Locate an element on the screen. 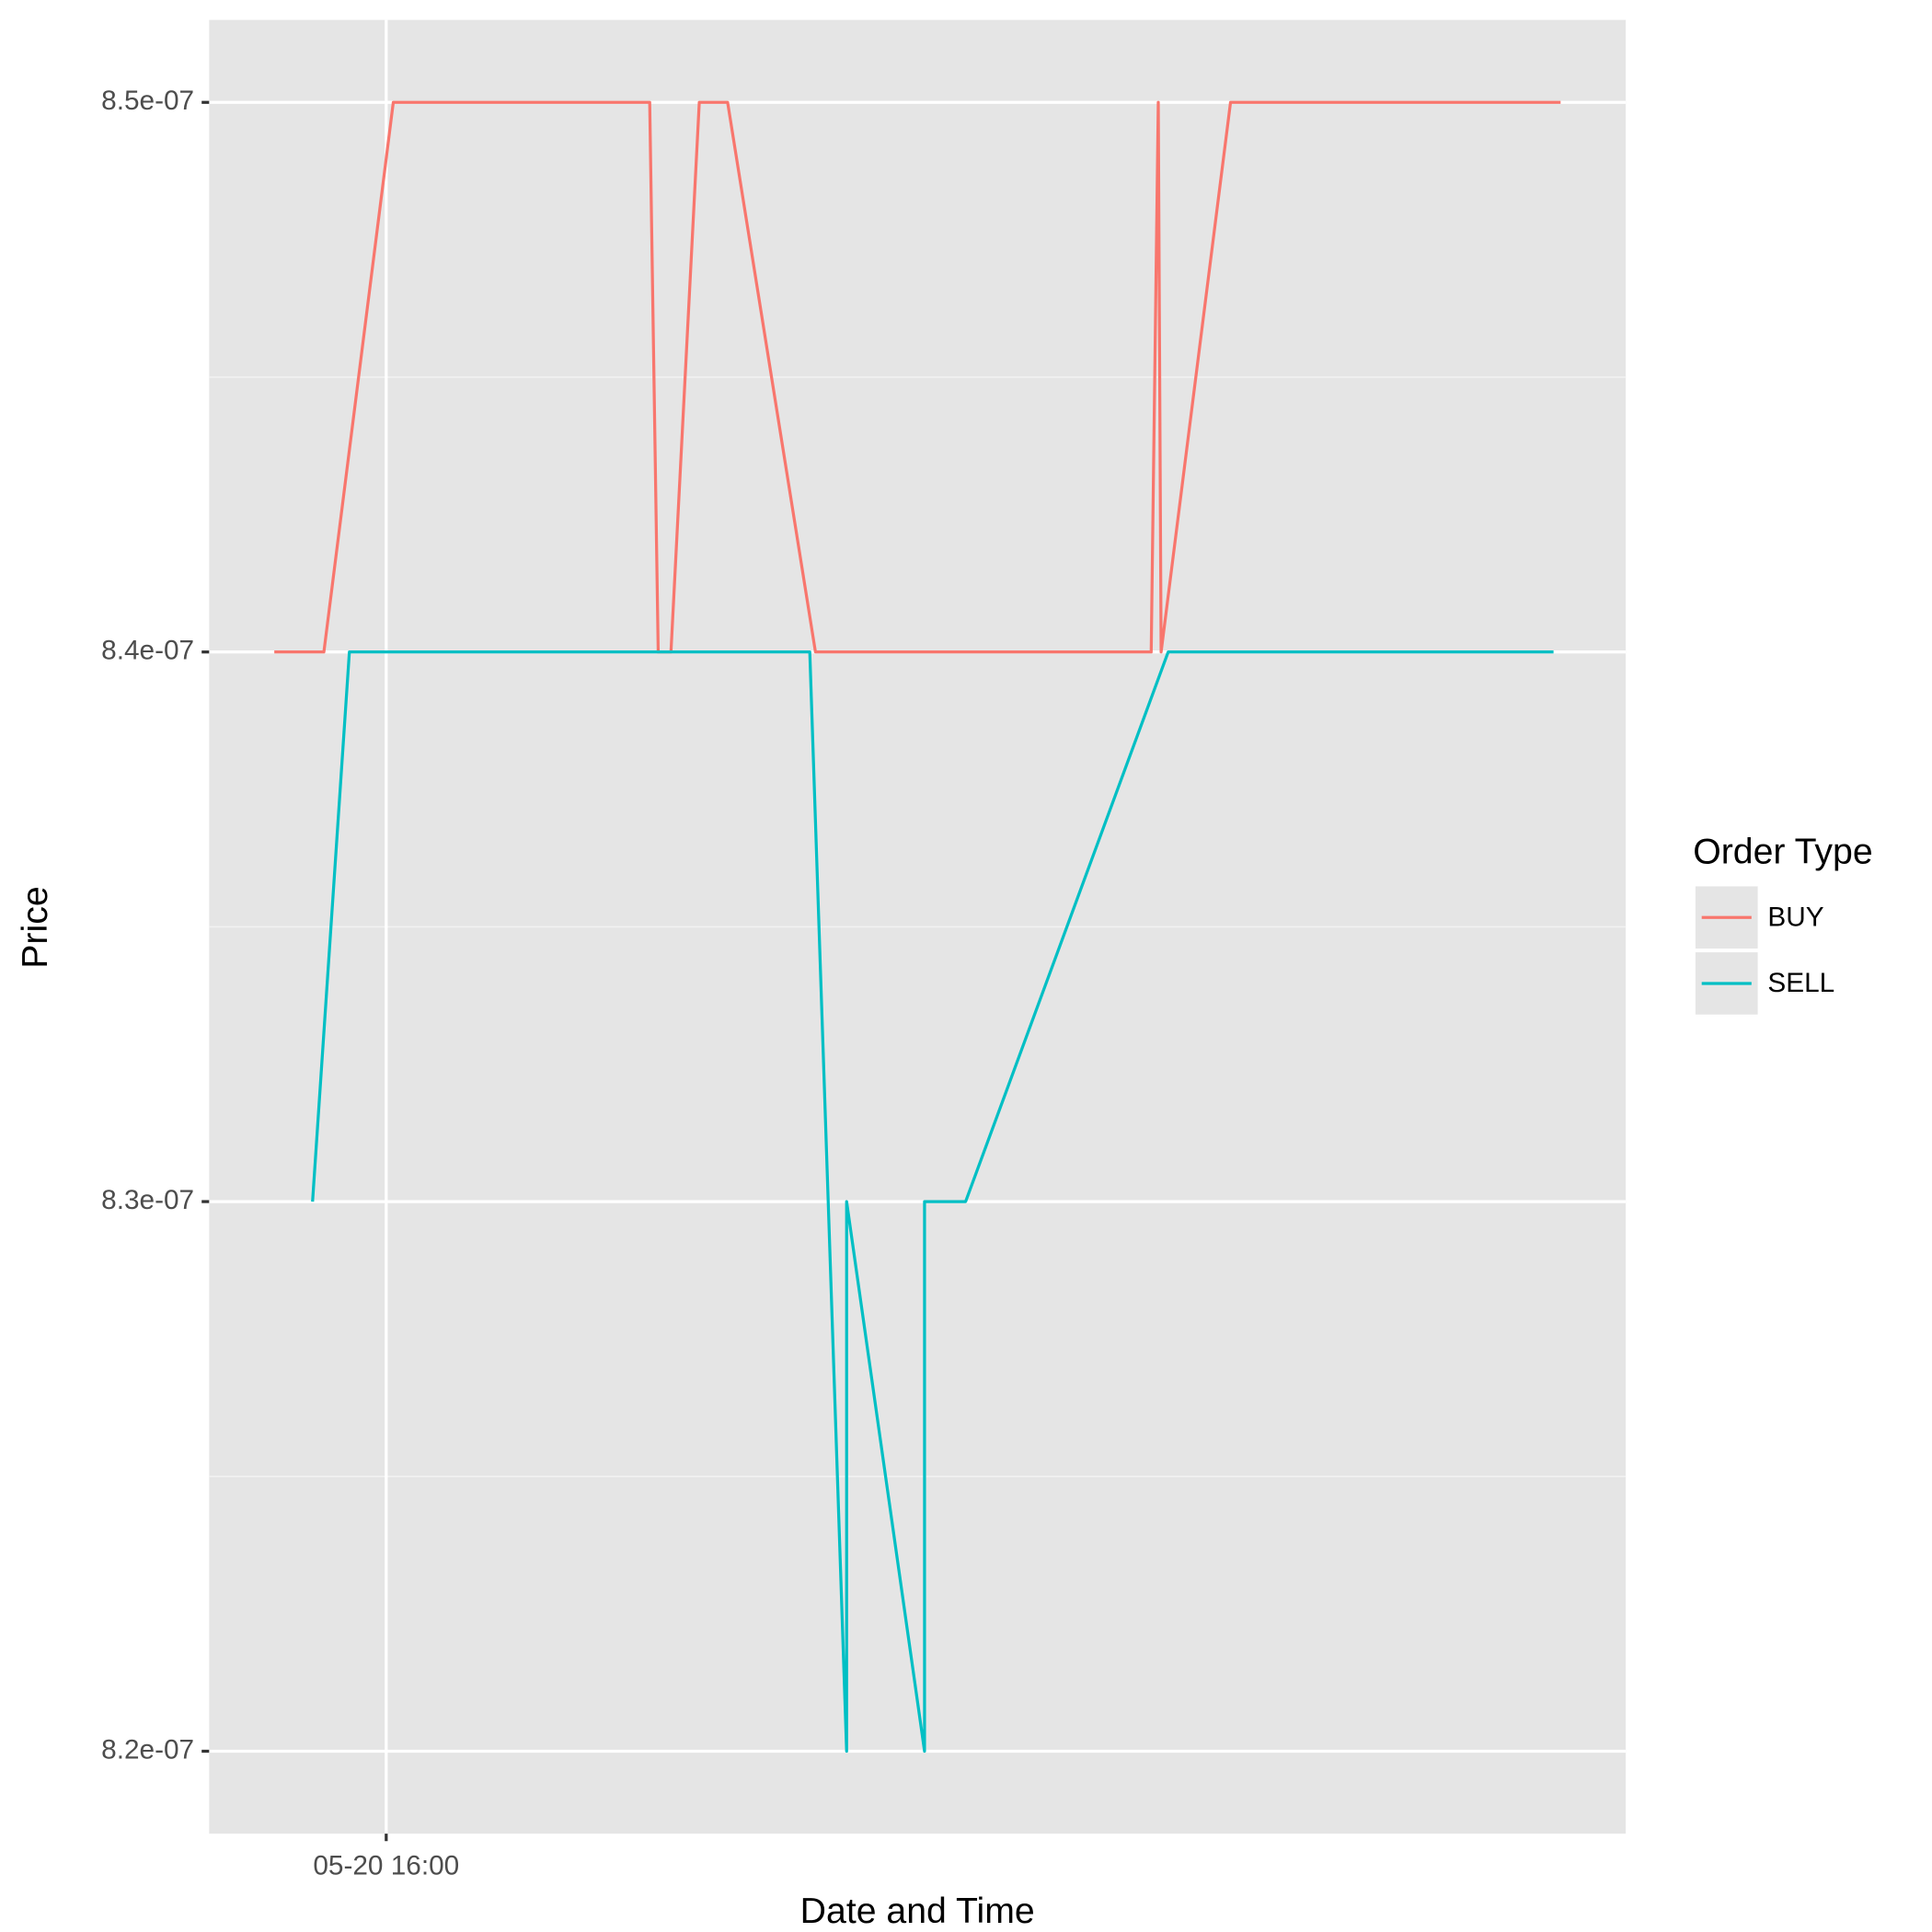  y-tick-label: 8.2e-07 is located at coordinates (147, 1749).